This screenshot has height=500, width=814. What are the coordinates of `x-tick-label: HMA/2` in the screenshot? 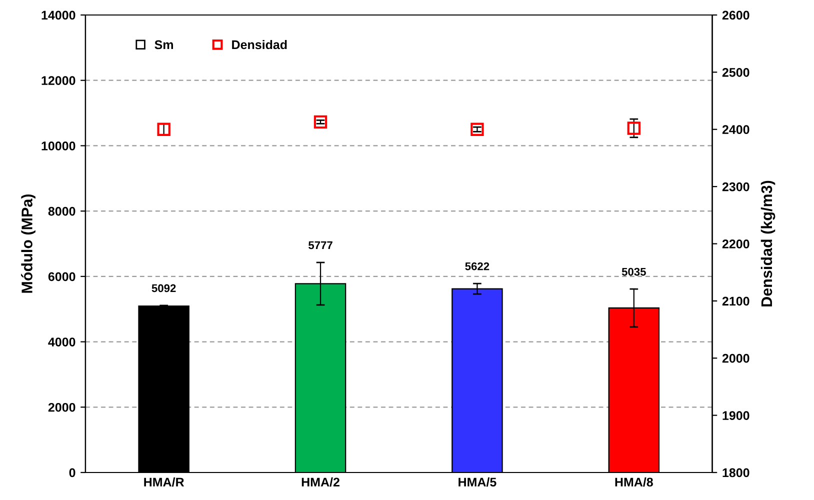 It's located at (321, 482).